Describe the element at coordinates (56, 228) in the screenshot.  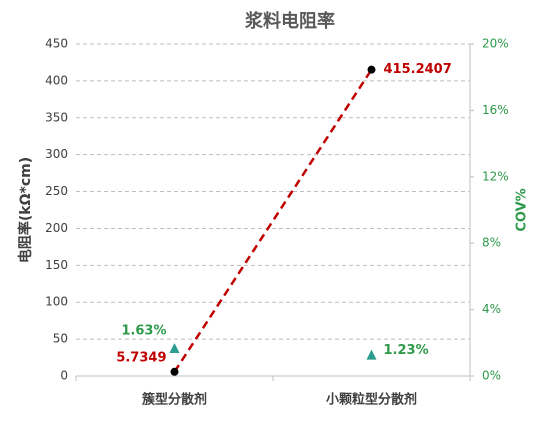
I see `y-tick-label: 200` at that location.